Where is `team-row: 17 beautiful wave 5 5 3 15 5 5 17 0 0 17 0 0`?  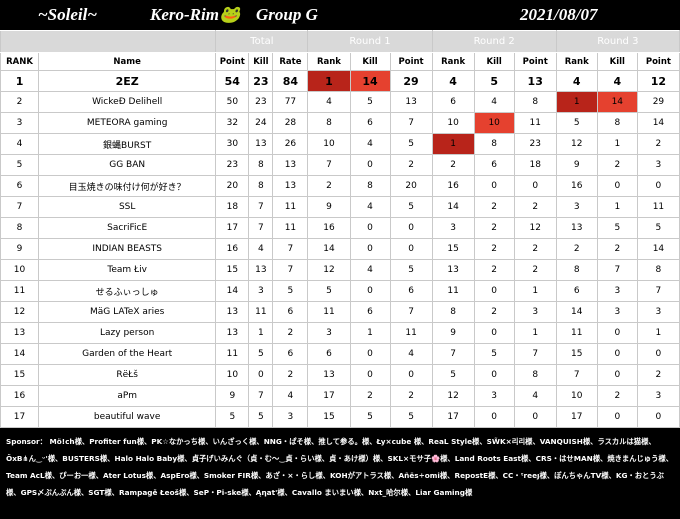 team-row: 17 beautiful wave 5 5 3 15 5 5 17 0 0 17 0 0 is located at coordinates (340, 417).